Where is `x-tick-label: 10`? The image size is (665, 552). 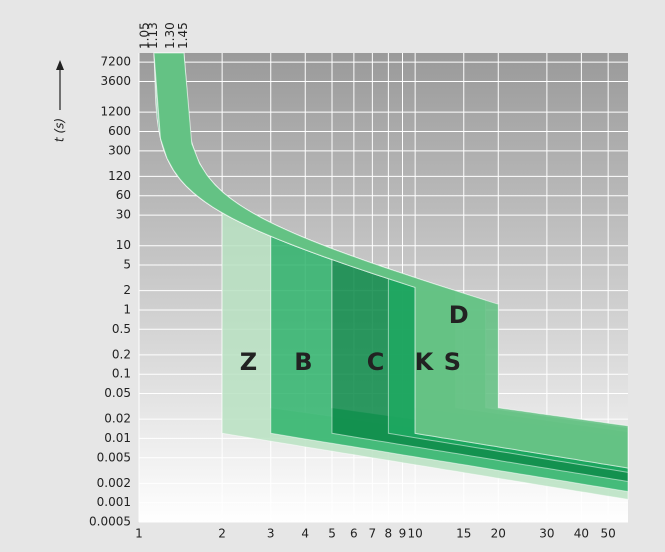 x-tick-label: 10 is located at coordinates (414, 534).